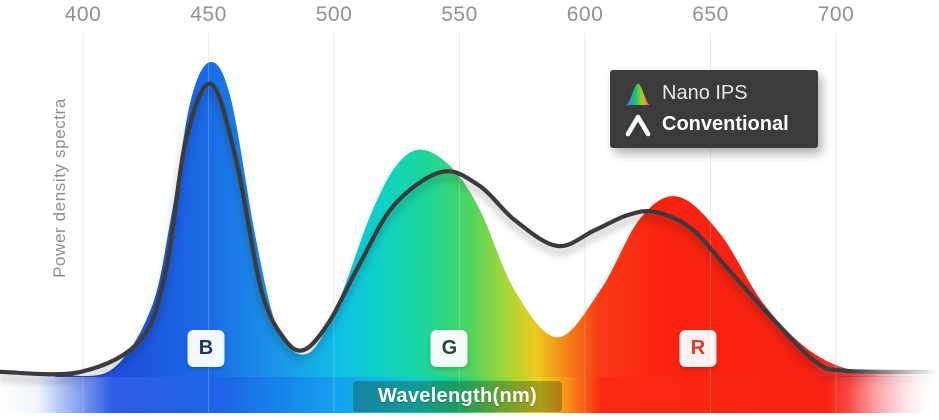 The width and height of the screenshot is (939, 420). I want to click on x-tick-label: 400, so click(83, 14).